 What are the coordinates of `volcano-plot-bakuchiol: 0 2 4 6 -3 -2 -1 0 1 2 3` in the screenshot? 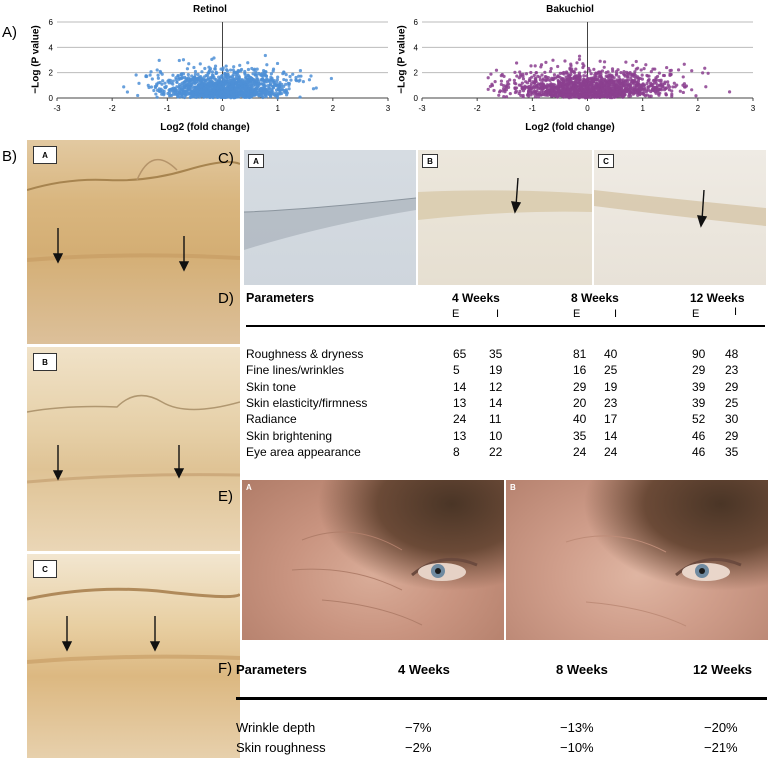 It's located at (585, 65).